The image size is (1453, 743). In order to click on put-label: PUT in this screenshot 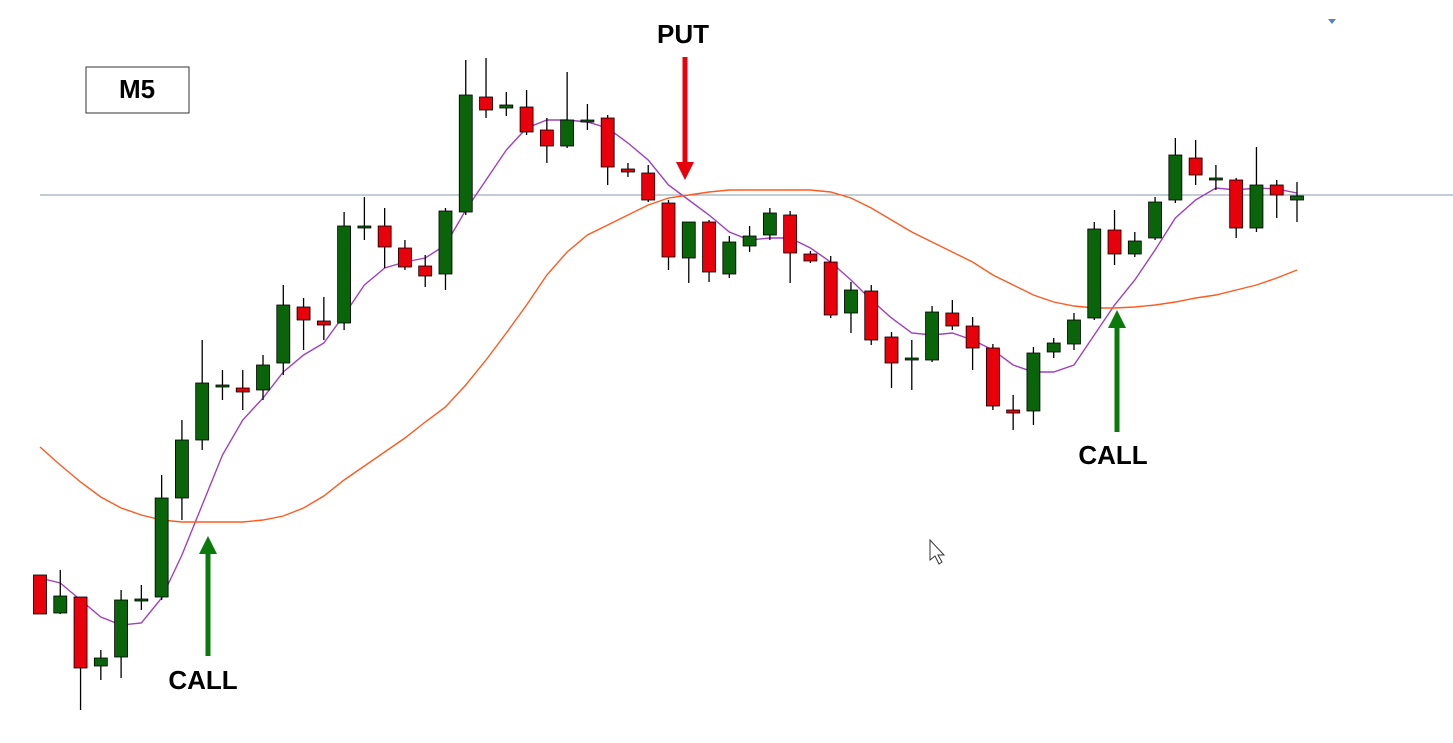, I will do `click(683, 34)`.